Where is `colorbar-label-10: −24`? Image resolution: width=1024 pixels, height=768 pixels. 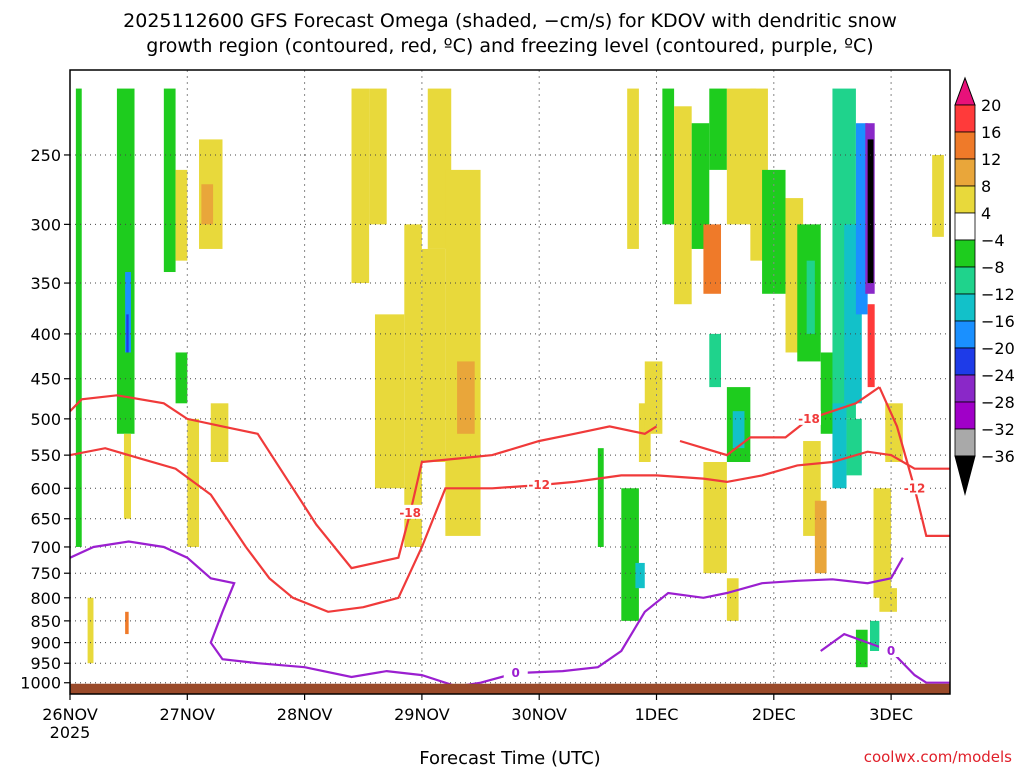 colorbar-label-10: −24 is located at coordinates (998, 375).